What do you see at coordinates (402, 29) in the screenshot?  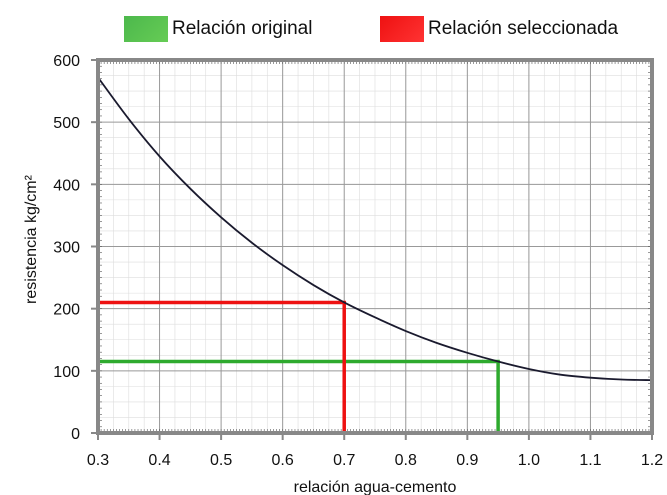 I see `legend-swatch-selected` at bounding box center [402, 29].